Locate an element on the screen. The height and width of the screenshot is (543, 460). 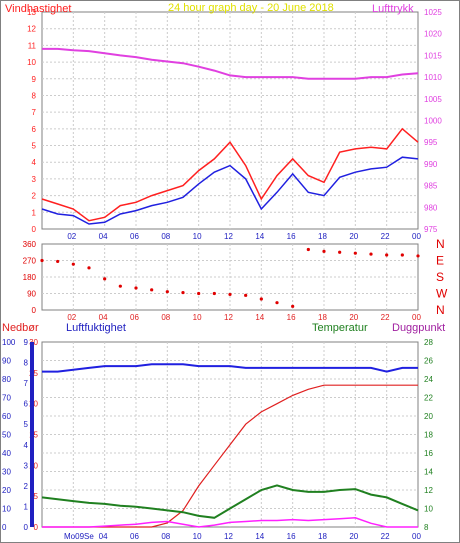
temperature-tick-label: 12 is located at coordinates (428, 490).